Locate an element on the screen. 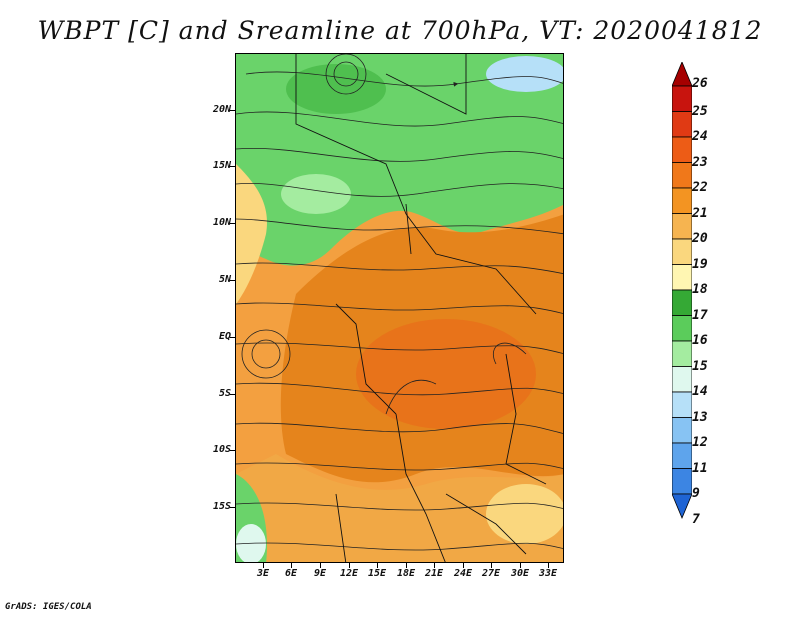 The image size is (800, 618). colorbar-top-arrow is located at coordinates (682, 74).